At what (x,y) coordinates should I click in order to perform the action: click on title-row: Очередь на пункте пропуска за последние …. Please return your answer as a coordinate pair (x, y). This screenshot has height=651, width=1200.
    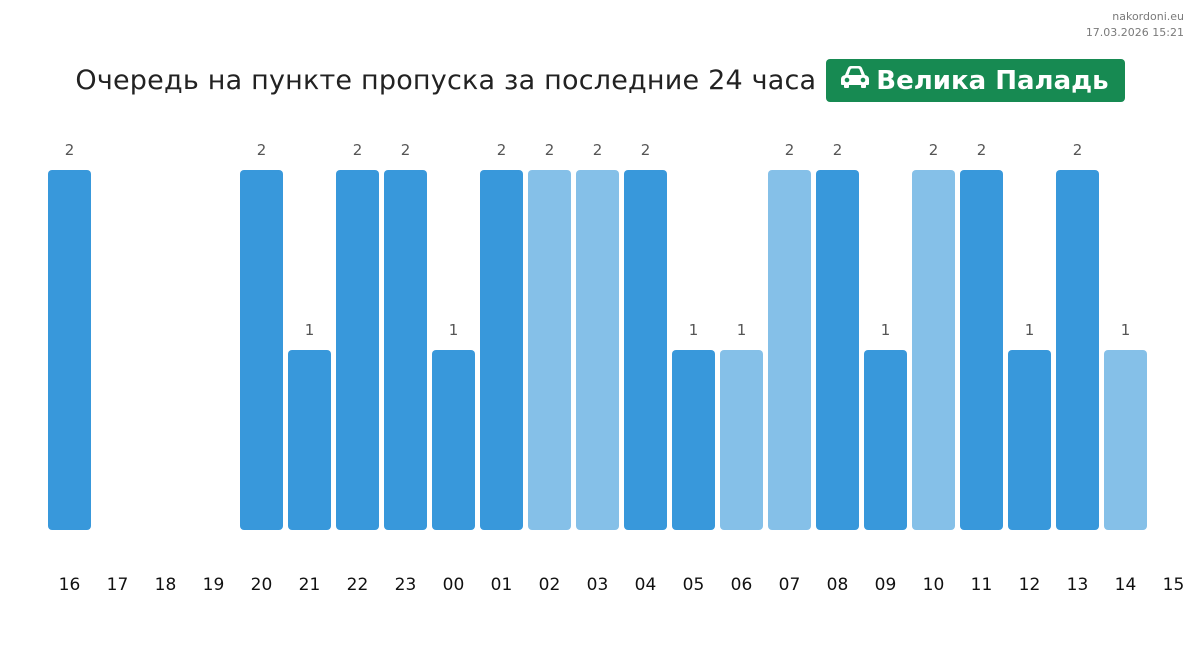
    Looking at the image, I should click on (600, 80).